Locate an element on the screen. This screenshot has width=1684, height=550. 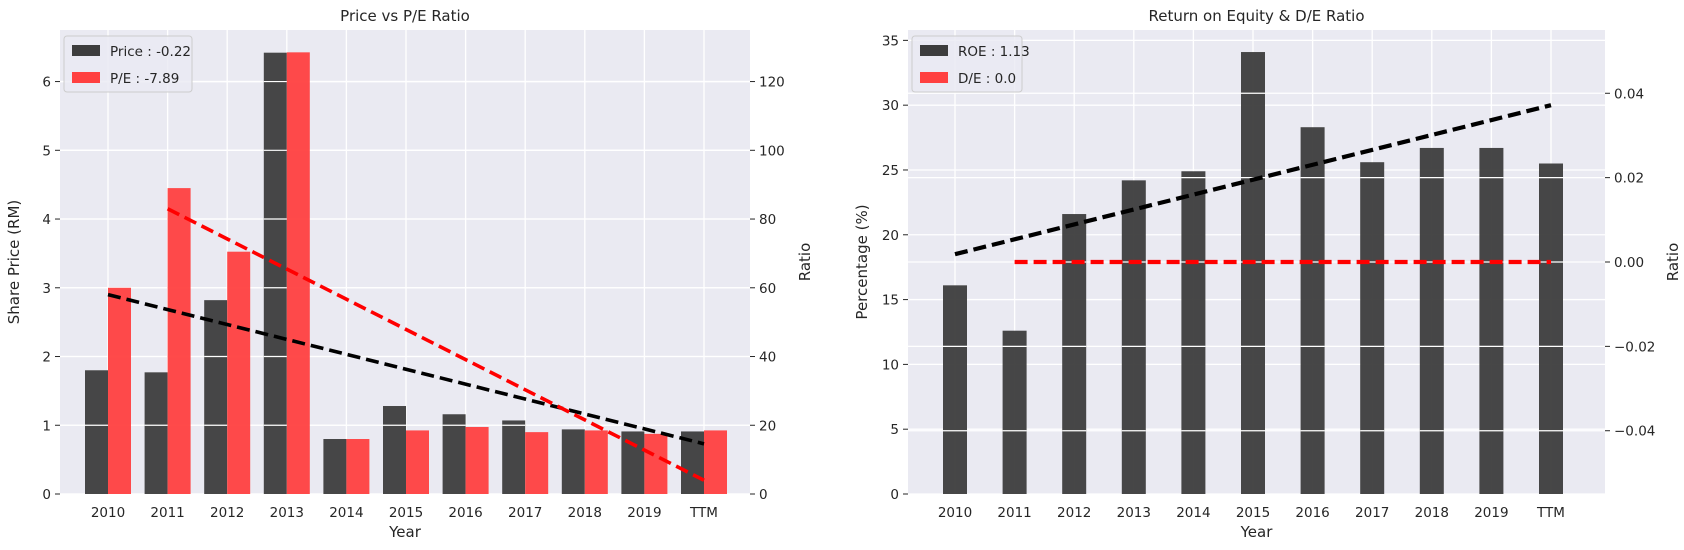
roe-de-legend: ROE : 1.13 D/E : 0.0 is located at coordinates (970, 64).